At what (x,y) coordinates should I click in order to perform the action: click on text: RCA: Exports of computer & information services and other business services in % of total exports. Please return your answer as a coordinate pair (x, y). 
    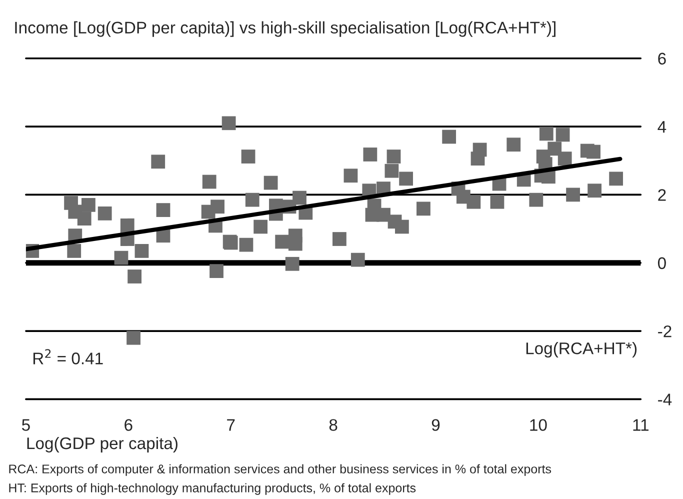
    Looking at the image, I should click on (280, 470).